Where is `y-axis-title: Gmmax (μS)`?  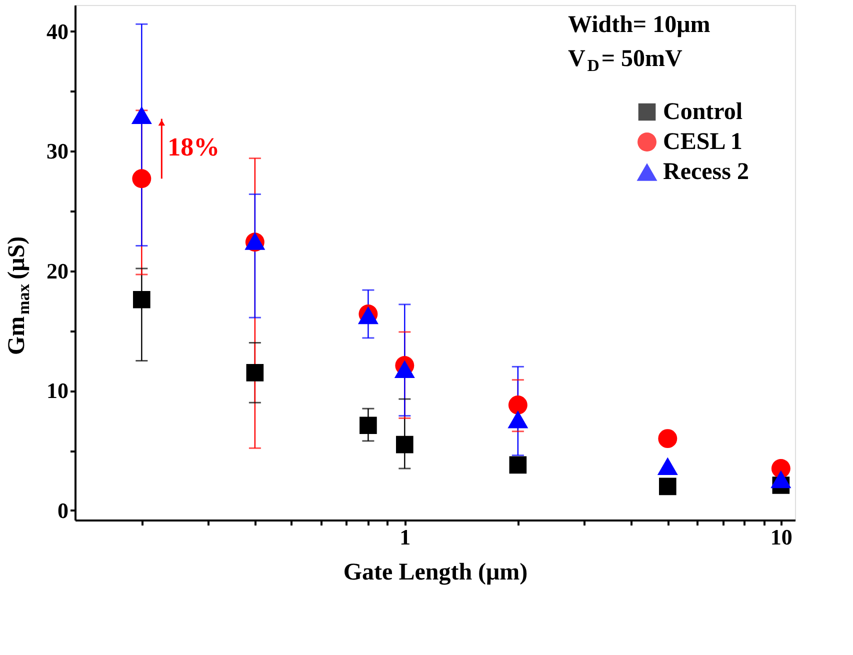
y-axis-title: Gmmax (μS) is located at coordinates (19, 295).